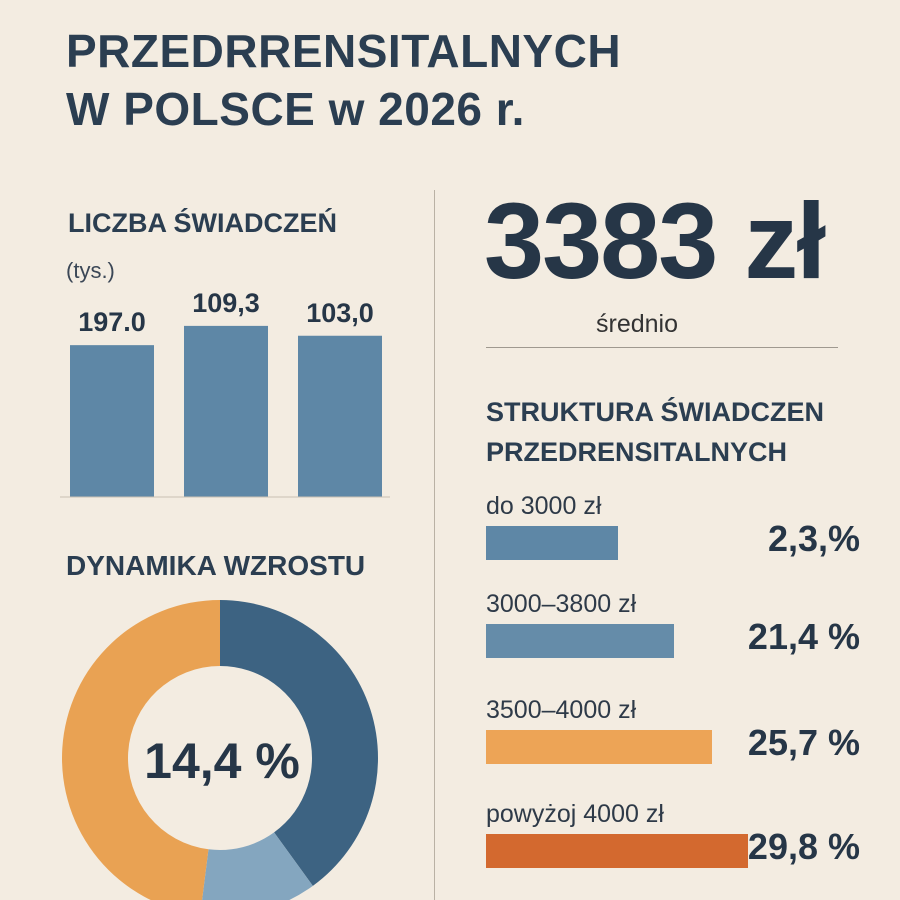 The image size is (900, 900). What do you see at coordinates (344, 51) in the screenshot?
I see `title-line-1: PRZEDRRENSITALNYCH` at bounding box center [344, 51].